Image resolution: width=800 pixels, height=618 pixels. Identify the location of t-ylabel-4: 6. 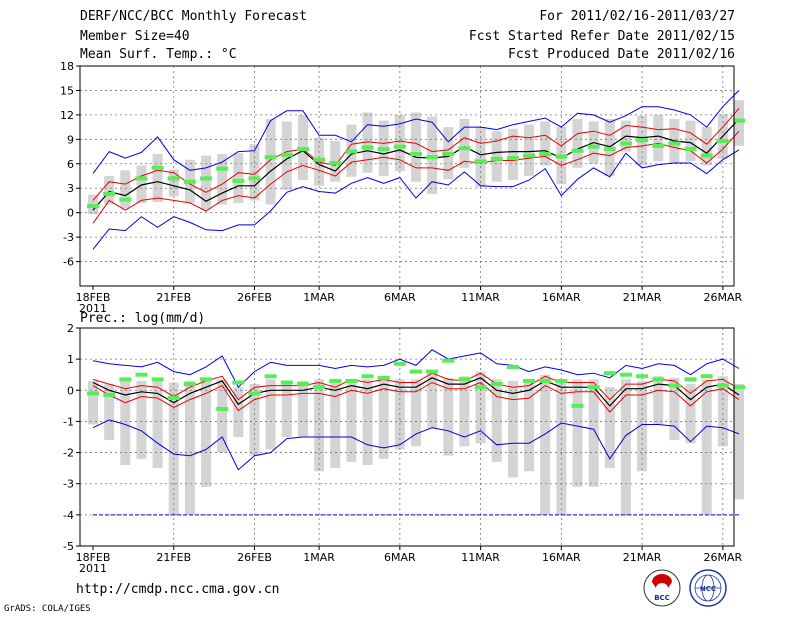
(70, 164).